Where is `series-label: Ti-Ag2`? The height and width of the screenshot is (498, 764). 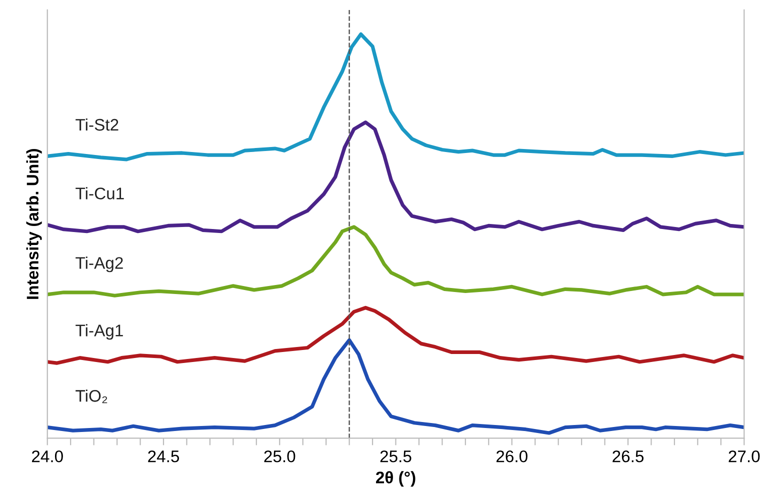 series-label: Ti-Ag2 is located at coordinates (99, 264).